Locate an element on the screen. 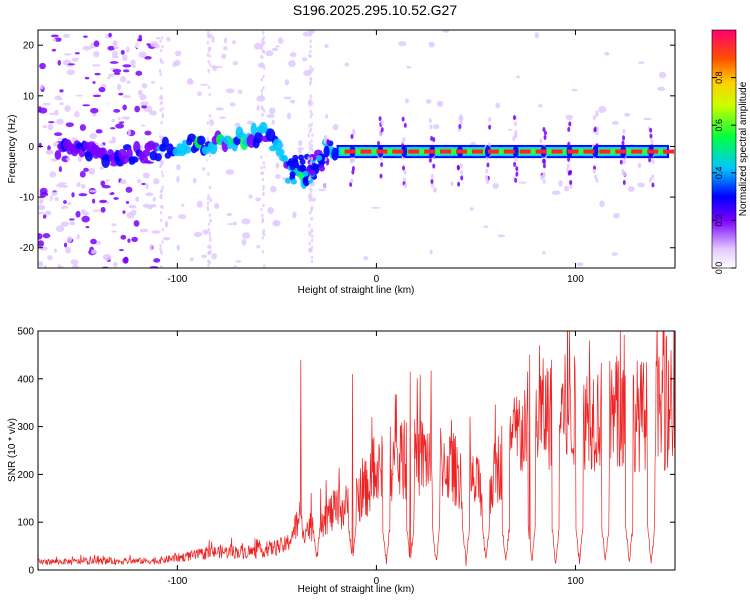 This screenshot has height=600, width=750. spectrogram-x-axis-label: Height of straight line (km) is located at coordinates (356, 290).